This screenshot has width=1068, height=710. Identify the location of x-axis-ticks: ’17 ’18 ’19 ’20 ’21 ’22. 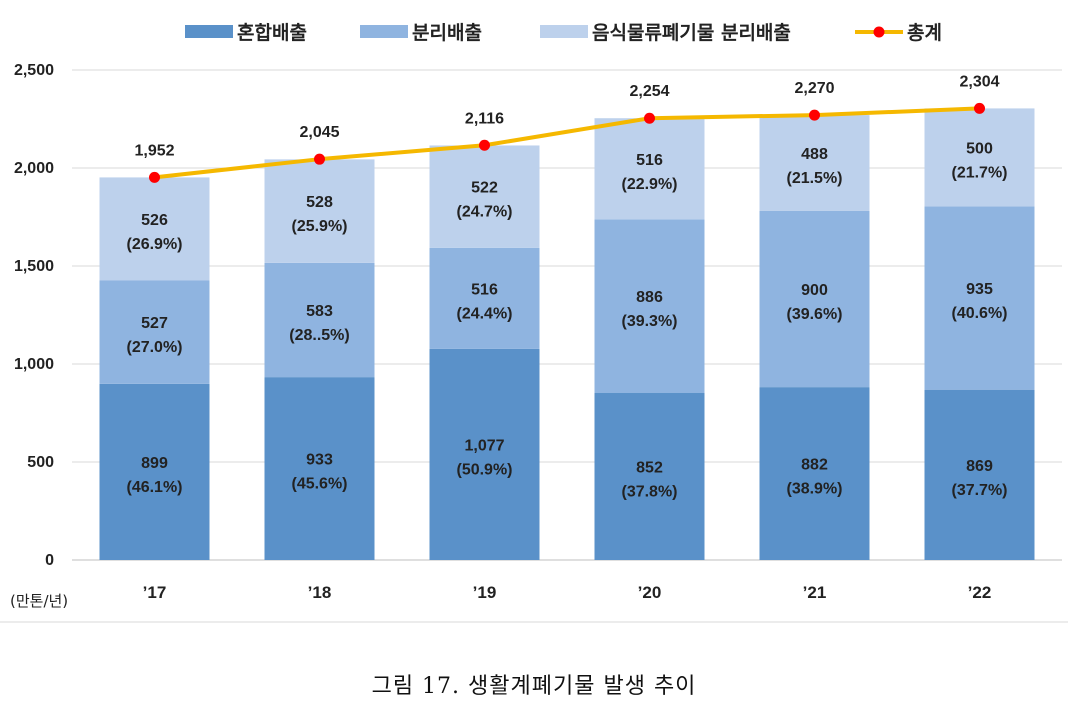
(567, 592).